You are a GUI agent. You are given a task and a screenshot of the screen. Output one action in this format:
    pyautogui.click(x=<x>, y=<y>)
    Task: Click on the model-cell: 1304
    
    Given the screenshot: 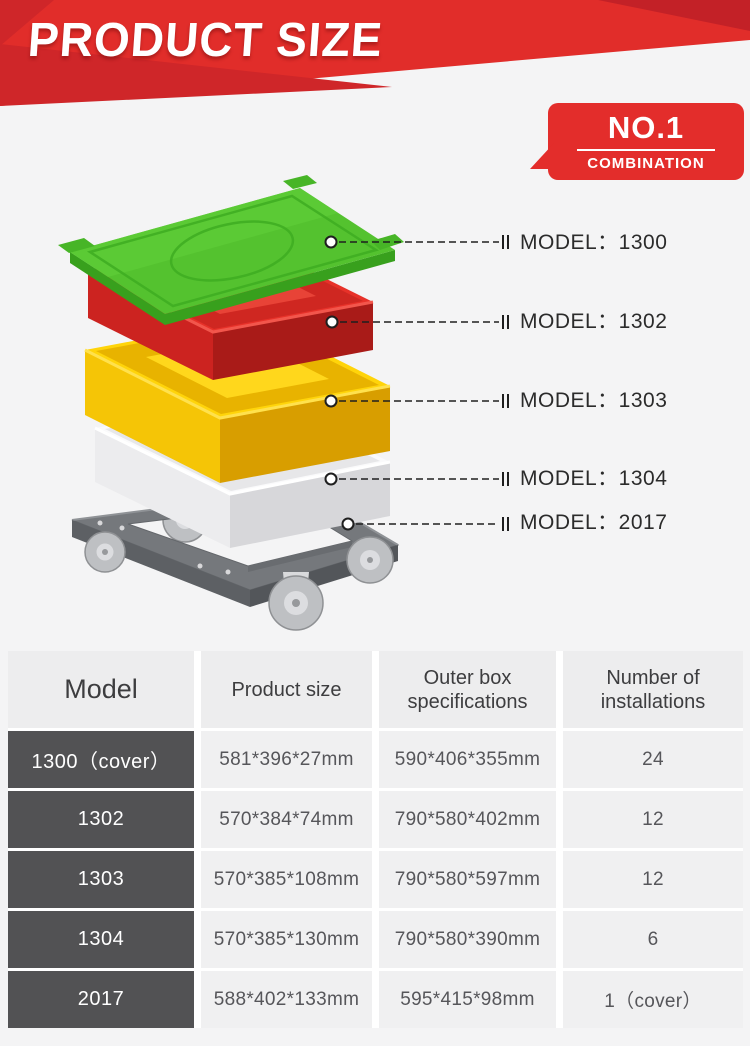 What is the action you would take?
    pyautogui.click(x=101, y=939)
    